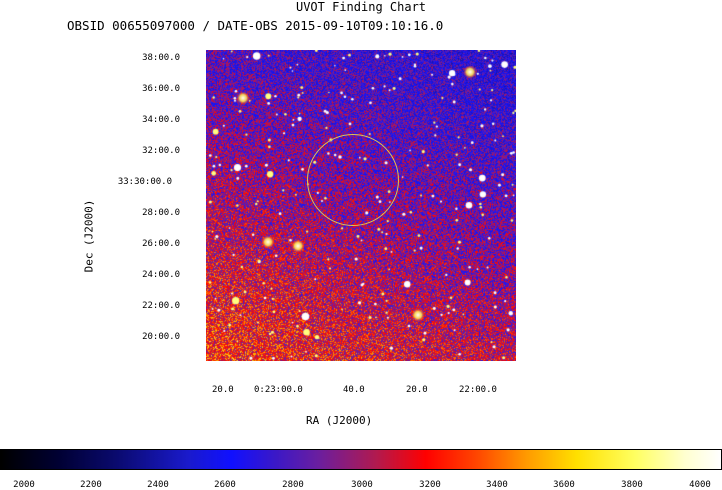 The height and width of the screenshot is (490, 722). What do you see at coordinates (161, 306) in the screenshot?
I see `dec-tick-label: 22:00.0` at bounding box center [161, 306].